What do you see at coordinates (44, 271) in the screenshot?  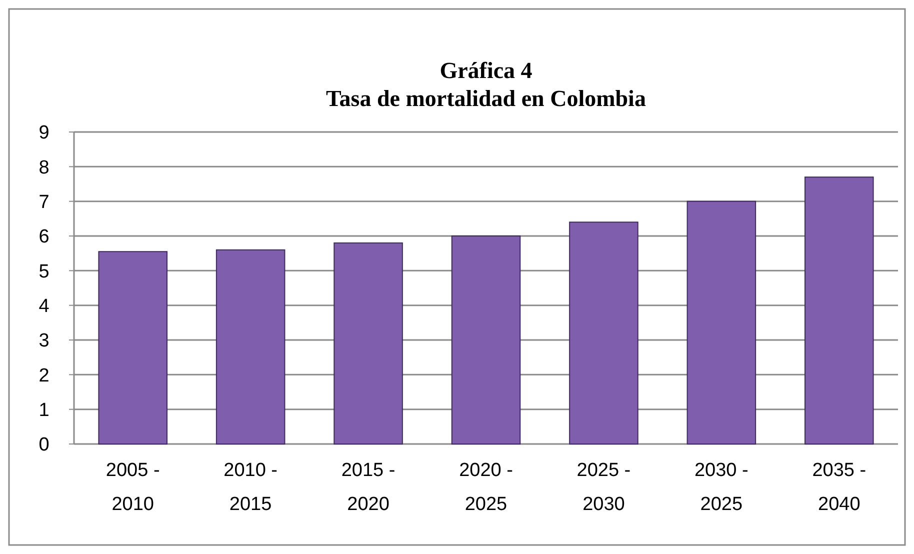 I see `y-tick-label: 5` at bounding box center [44, 271].